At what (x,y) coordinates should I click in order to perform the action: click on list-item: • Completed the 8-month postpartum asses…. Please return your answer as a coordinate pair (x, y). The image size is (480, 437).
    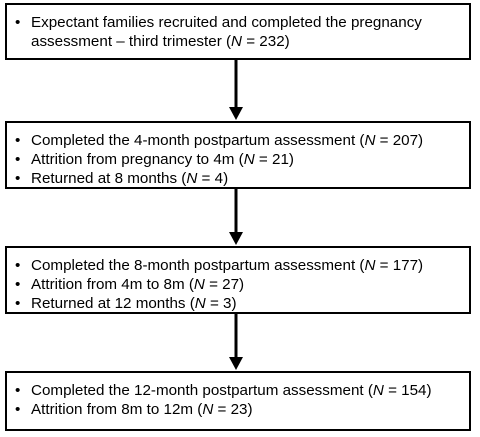
    Looking at the image, I should click on (238, 265).